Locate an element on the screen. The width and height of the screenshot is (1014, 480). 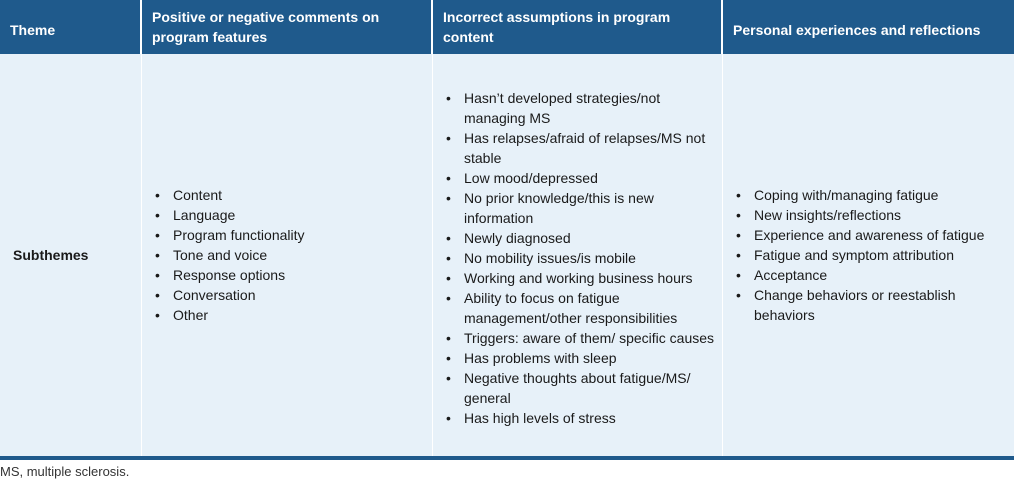
list-item: Conversation is located at coordinates (228, 295).